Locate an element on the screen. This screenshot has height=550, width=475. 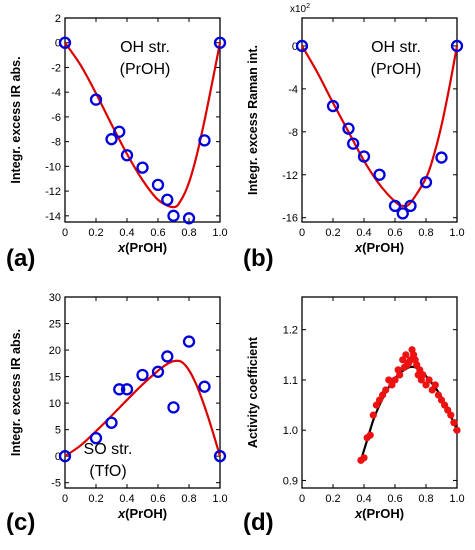
y-tick-label: 5 is located at coordinates (58, 431).